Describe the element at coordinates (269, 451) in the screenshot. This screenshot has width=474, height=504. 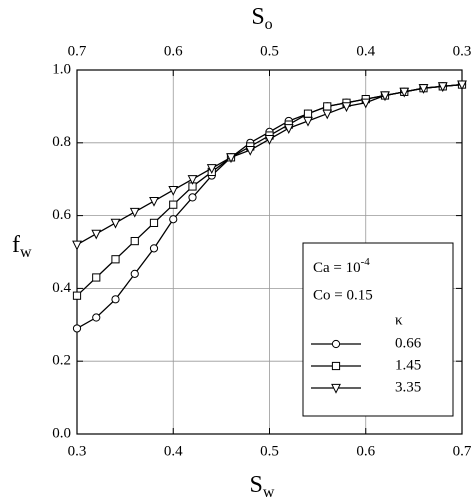
I see `x-tick-label: 0.5` at that location.